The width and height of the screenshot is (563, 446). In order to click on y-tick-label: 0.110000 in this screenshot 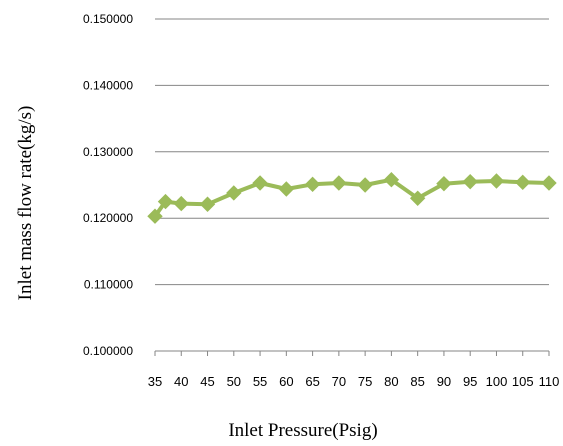, I will do `click(108, 285)`.